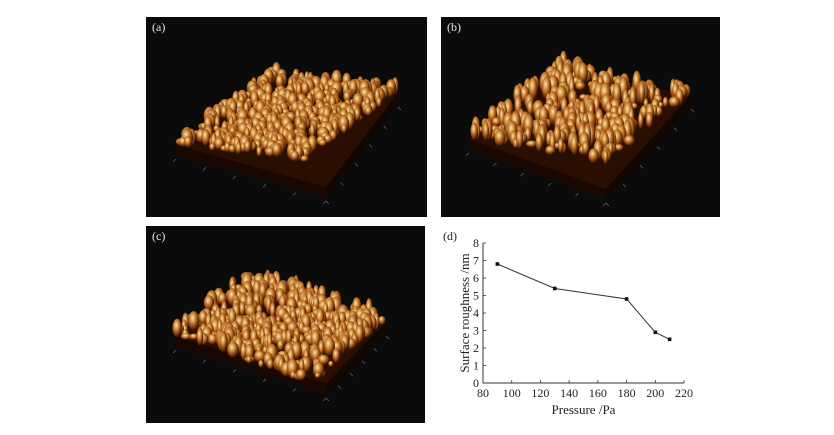 Image resolution: width=834 pixels, height=435 pixels. Describe the element at coordinates (580, 128) in the screenshot. I see `afm-surface-b` at that location.